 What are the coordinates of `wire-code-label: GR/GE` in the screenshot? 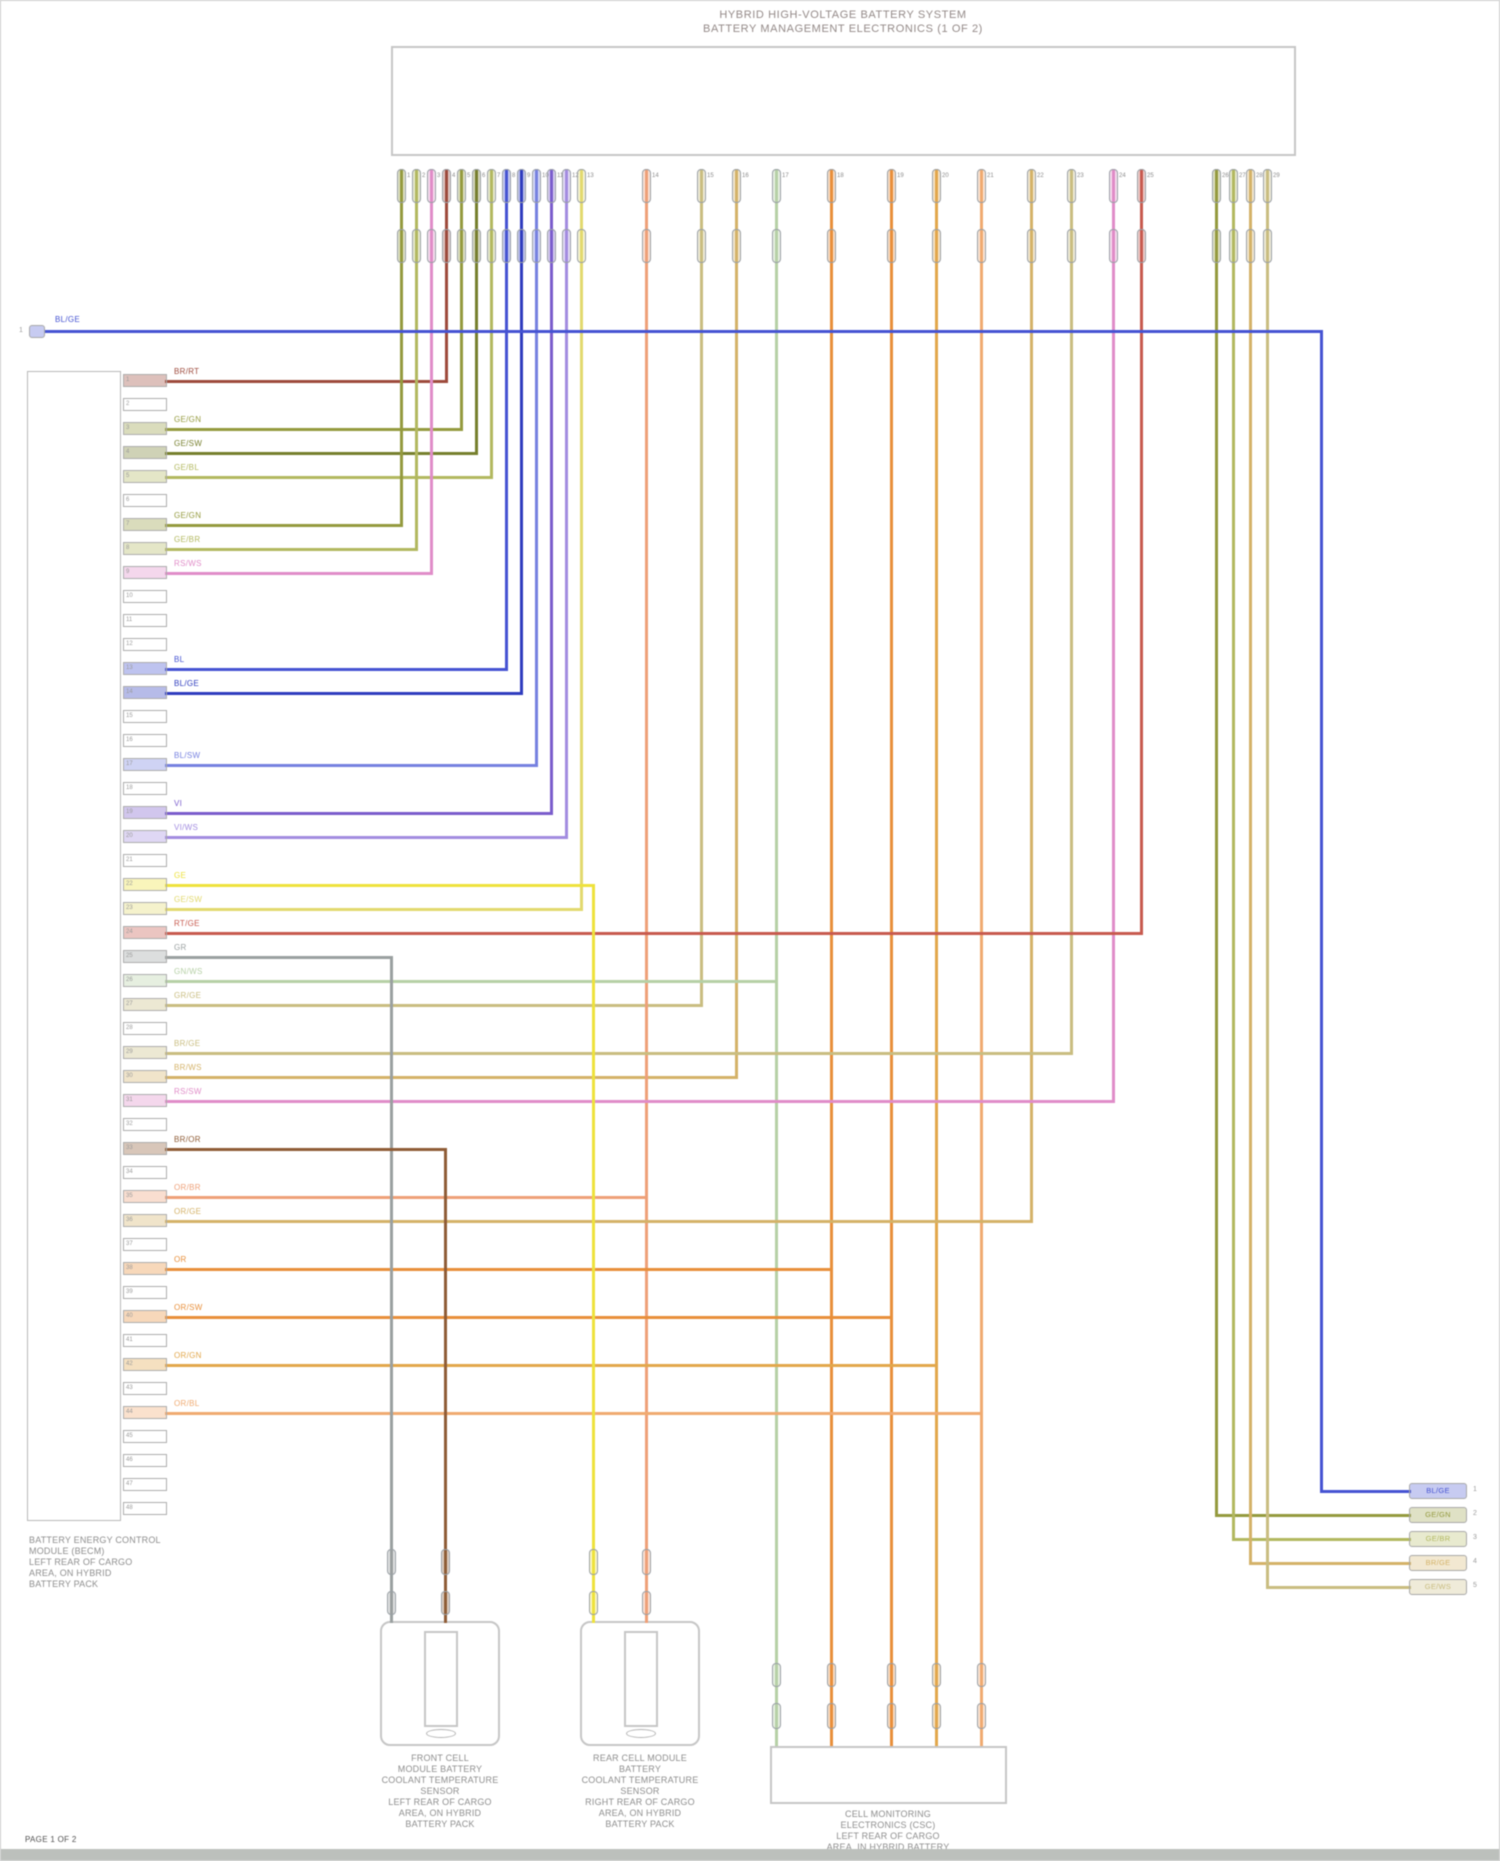 It's located at (188, 995).